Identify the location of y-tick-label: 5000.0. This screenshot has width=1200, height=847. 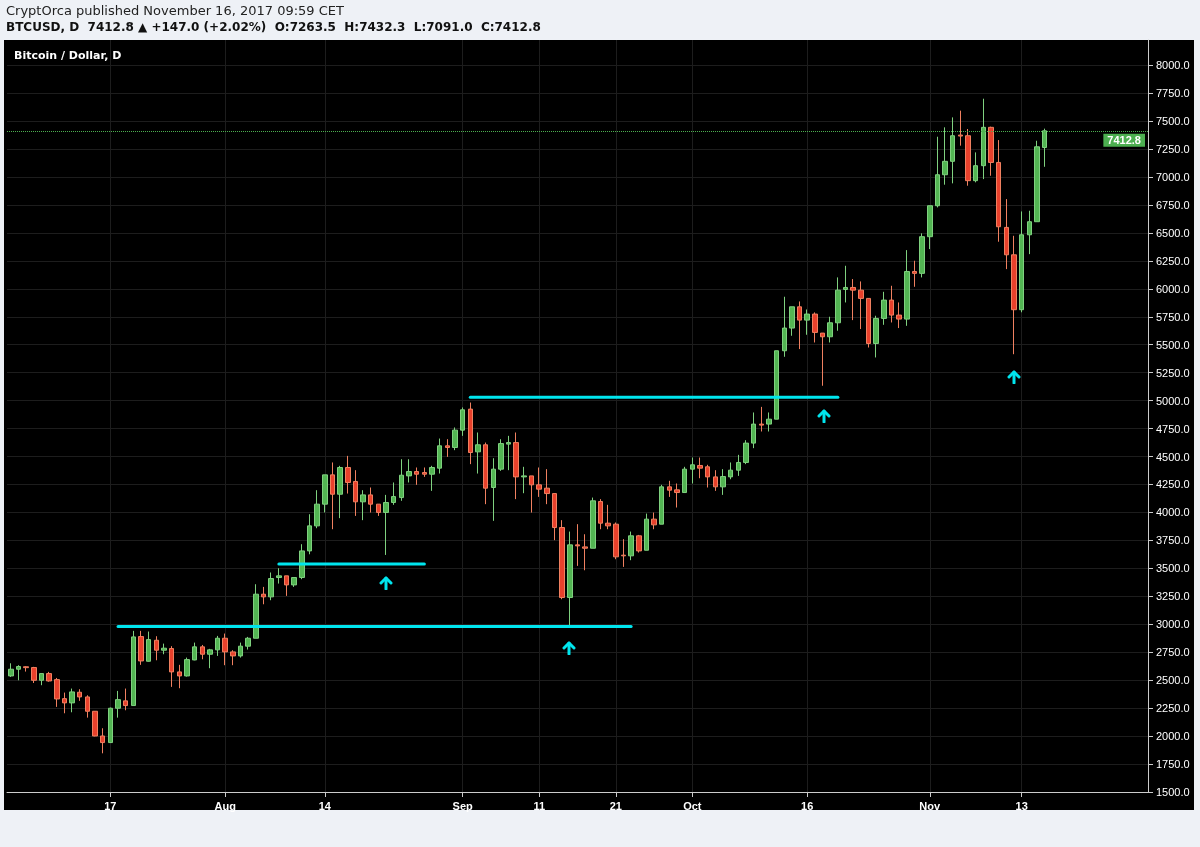
(1173, 400).